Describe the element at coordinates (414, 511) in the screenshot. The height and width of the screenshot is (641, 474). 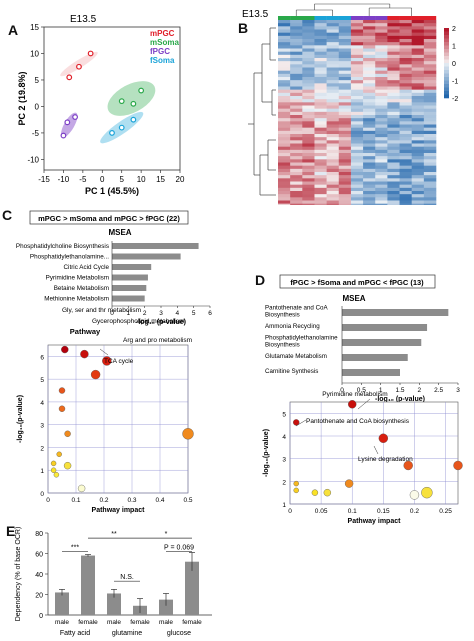
I see `x-tick-label: 0.2` at that location.